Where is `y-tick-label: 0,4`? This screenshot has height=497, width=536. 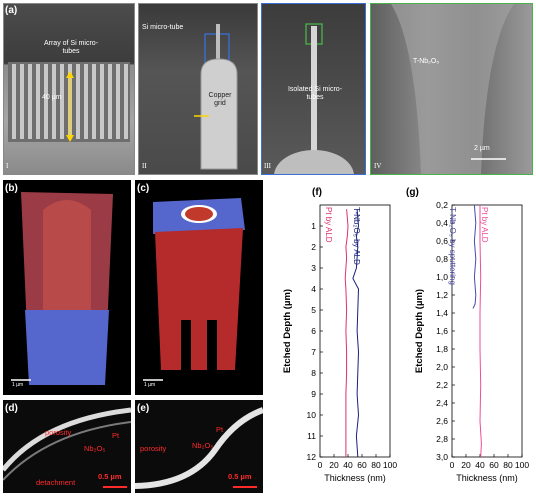 y-tick-label: 0,4 is located at coordinates (442, 223).